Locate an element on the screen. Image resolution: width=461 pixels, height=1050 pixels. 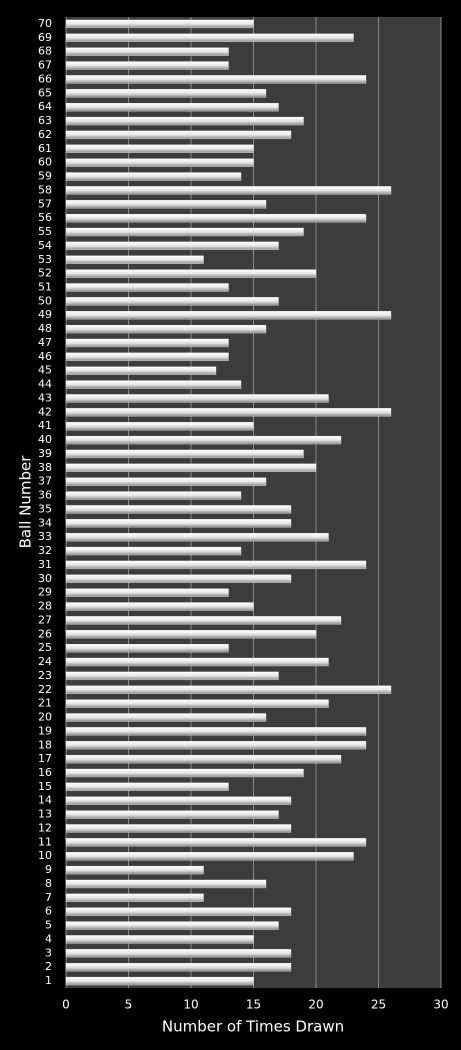
y-tick-label: 7 is located at coordinates (48, 897).